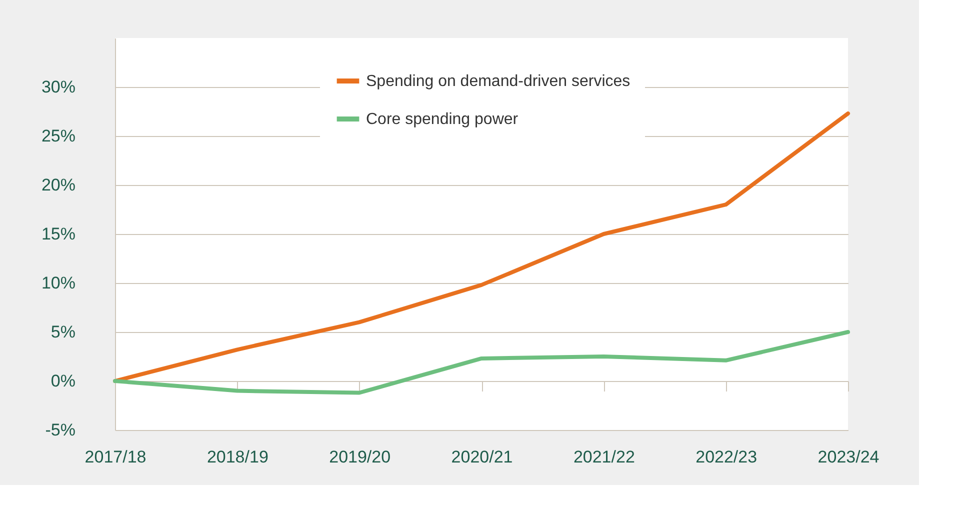 This screenshot has width=969, height=526. Describe the element at coordinates (849, 457) in the screenshot. I see `x-tick-label: 2023/24` at that location.